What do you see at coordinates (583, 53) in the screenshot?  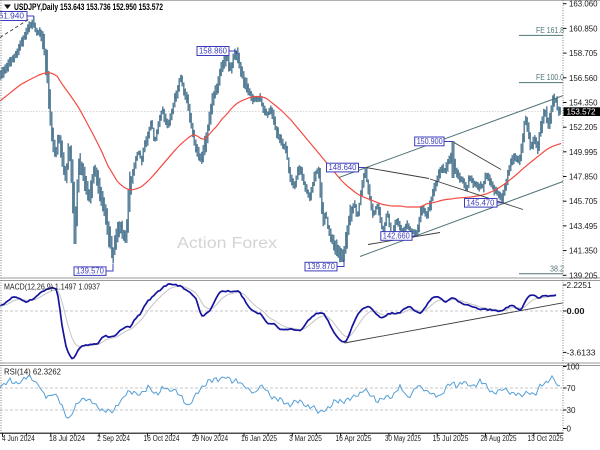 I see `svg-text: 158.705` at bounding box center [583, 53].